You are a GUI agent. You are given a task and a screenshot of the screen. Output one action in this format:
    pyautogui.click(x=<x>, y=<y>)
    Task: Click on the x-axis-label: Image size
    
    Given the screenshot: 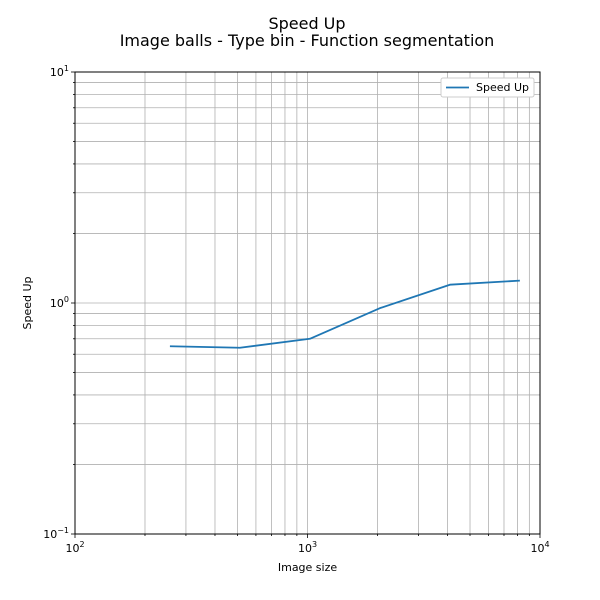 What is the action you would take?
    pyautogui.click(x=308, y=567)
    